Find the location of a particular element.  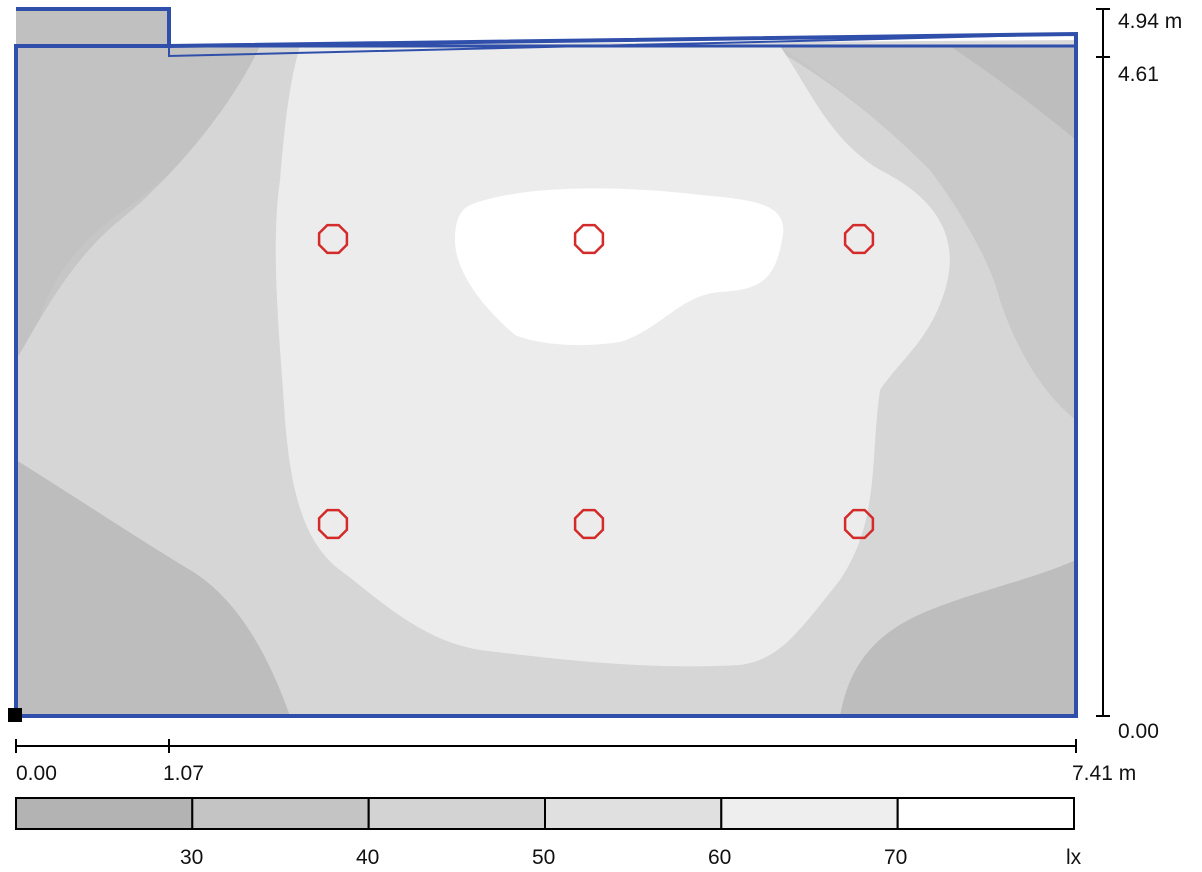

y-dimension-top-label: 4.94 m is located at coordinates (1150, 21).